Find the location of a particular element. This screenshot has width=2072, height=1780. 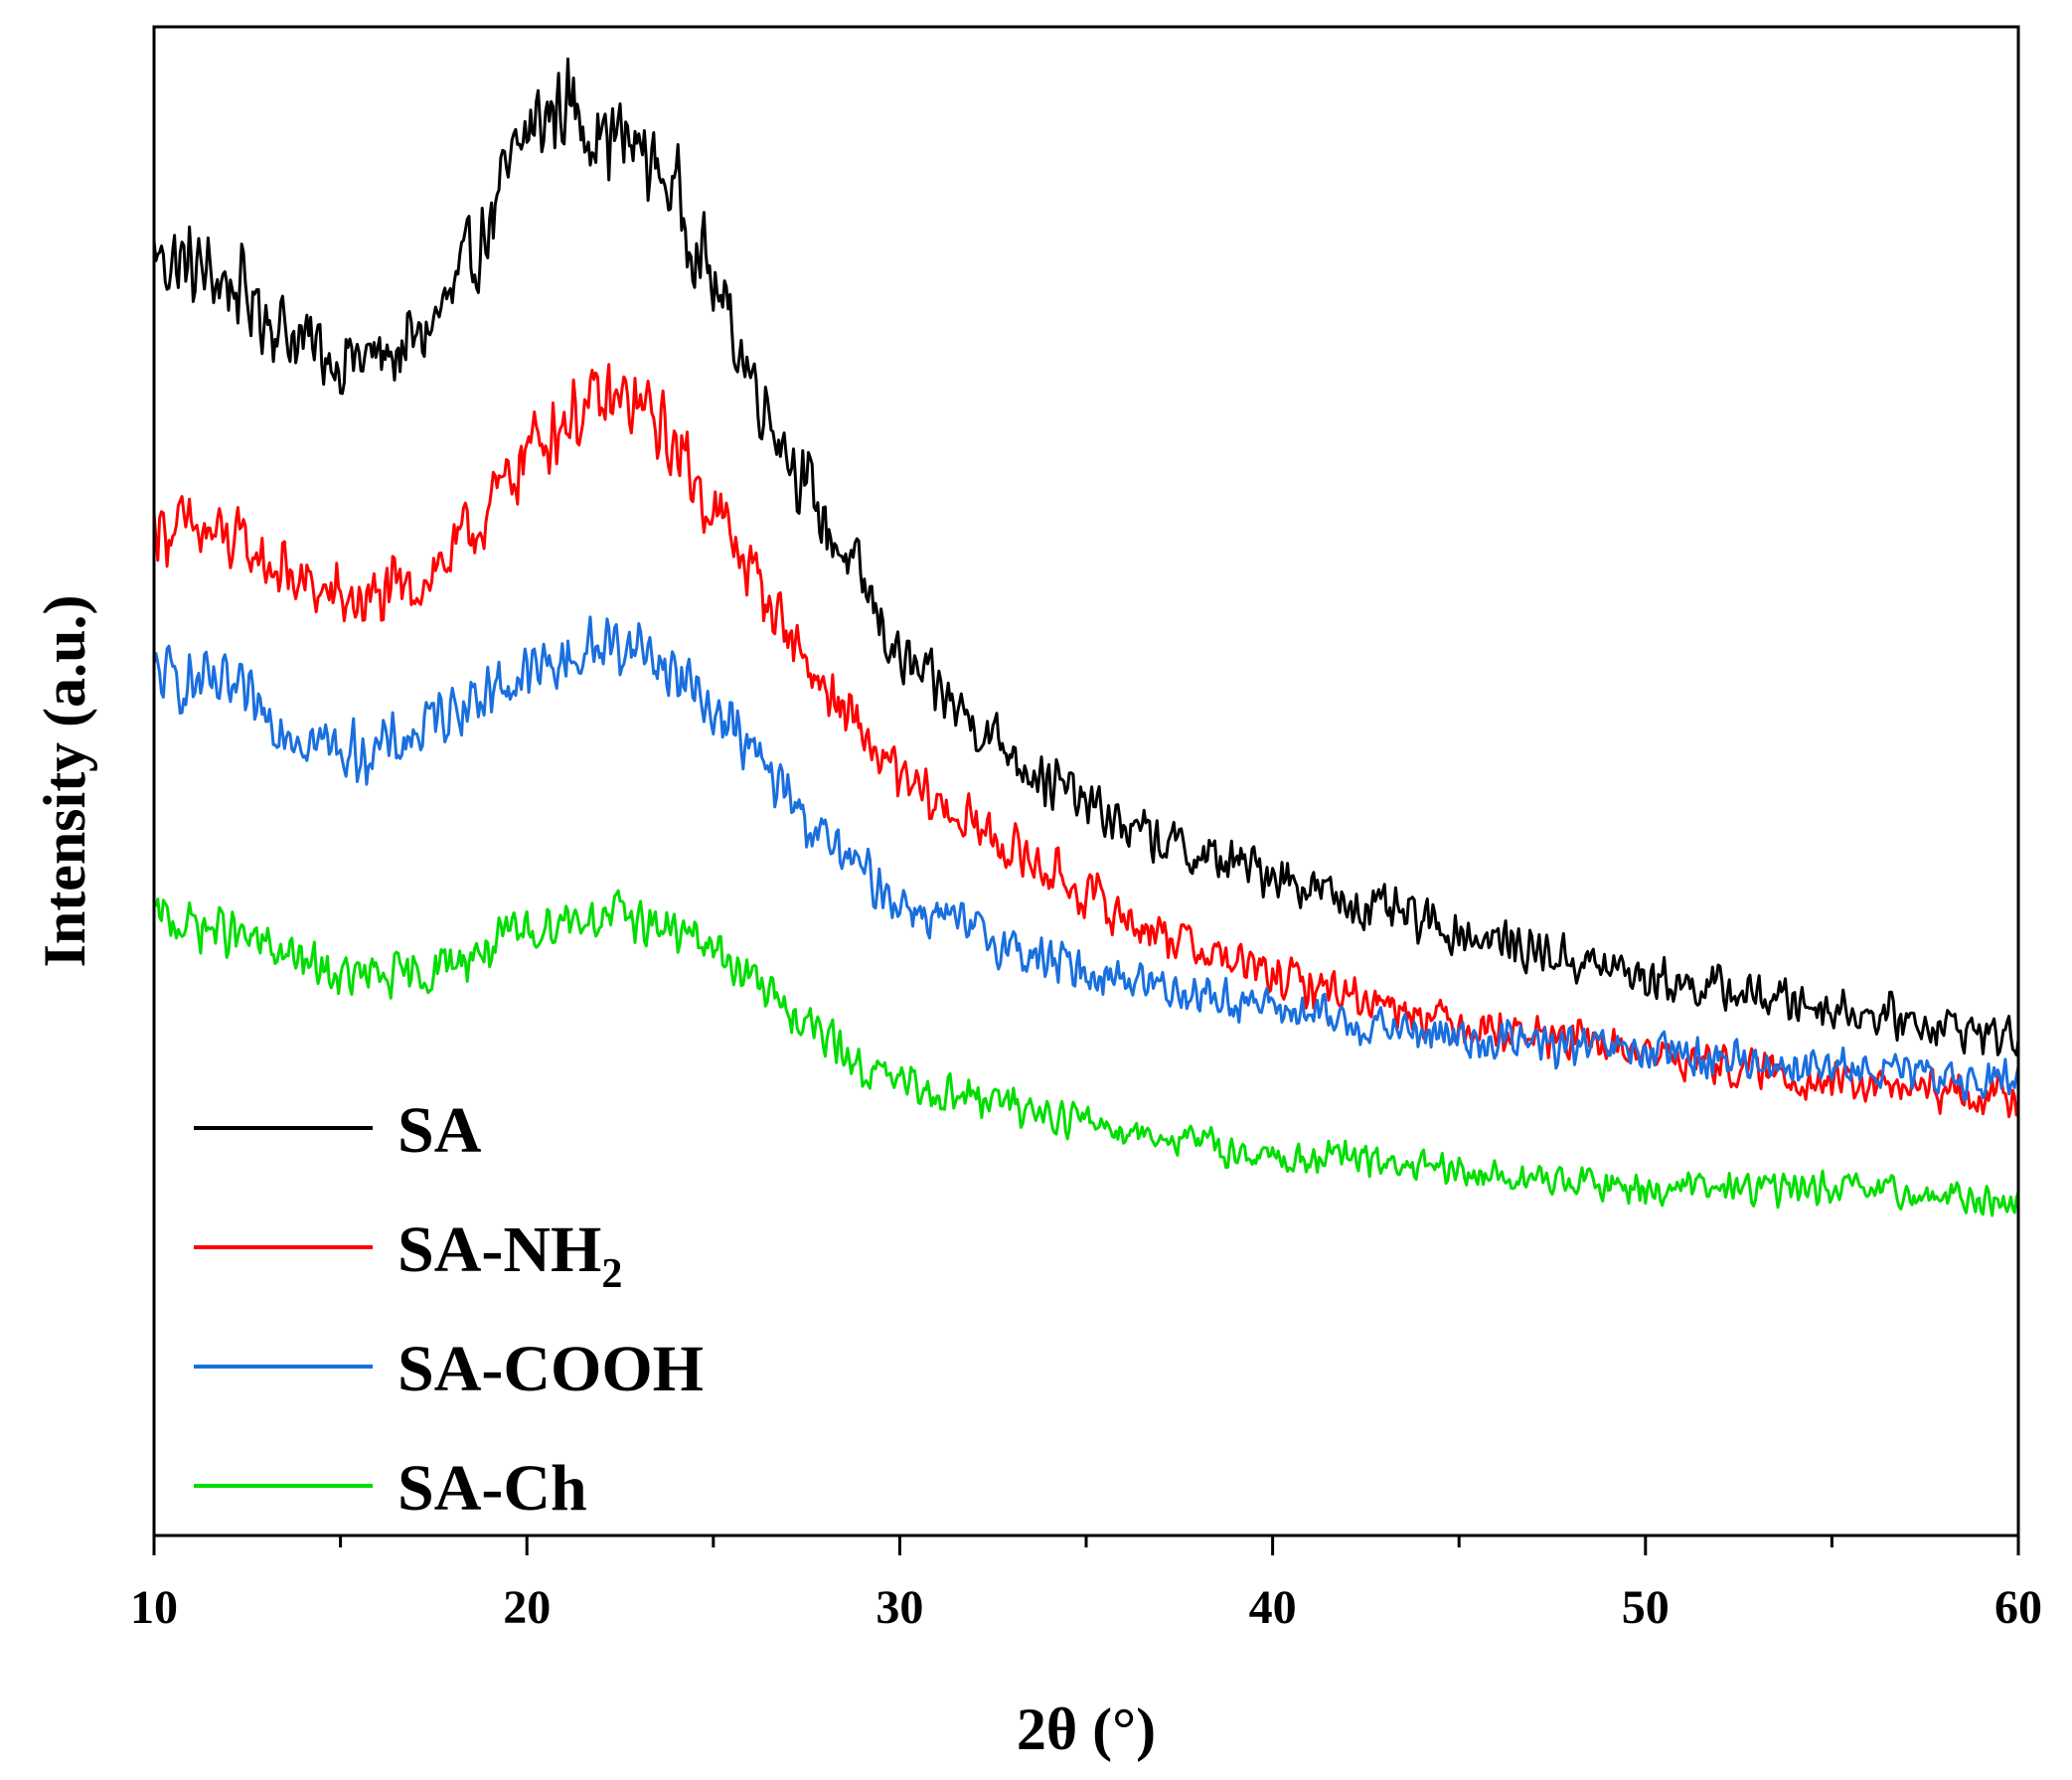

x-axis-tick-labels: 10 20 30 40 50 60 is located at coordinates (1086, 1607).